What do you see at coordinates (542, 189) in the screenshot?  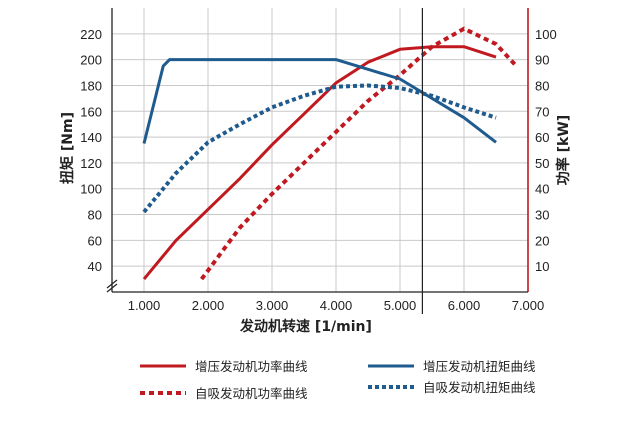 I see `right-tick-label: 40` at bounding box center [542, 189].